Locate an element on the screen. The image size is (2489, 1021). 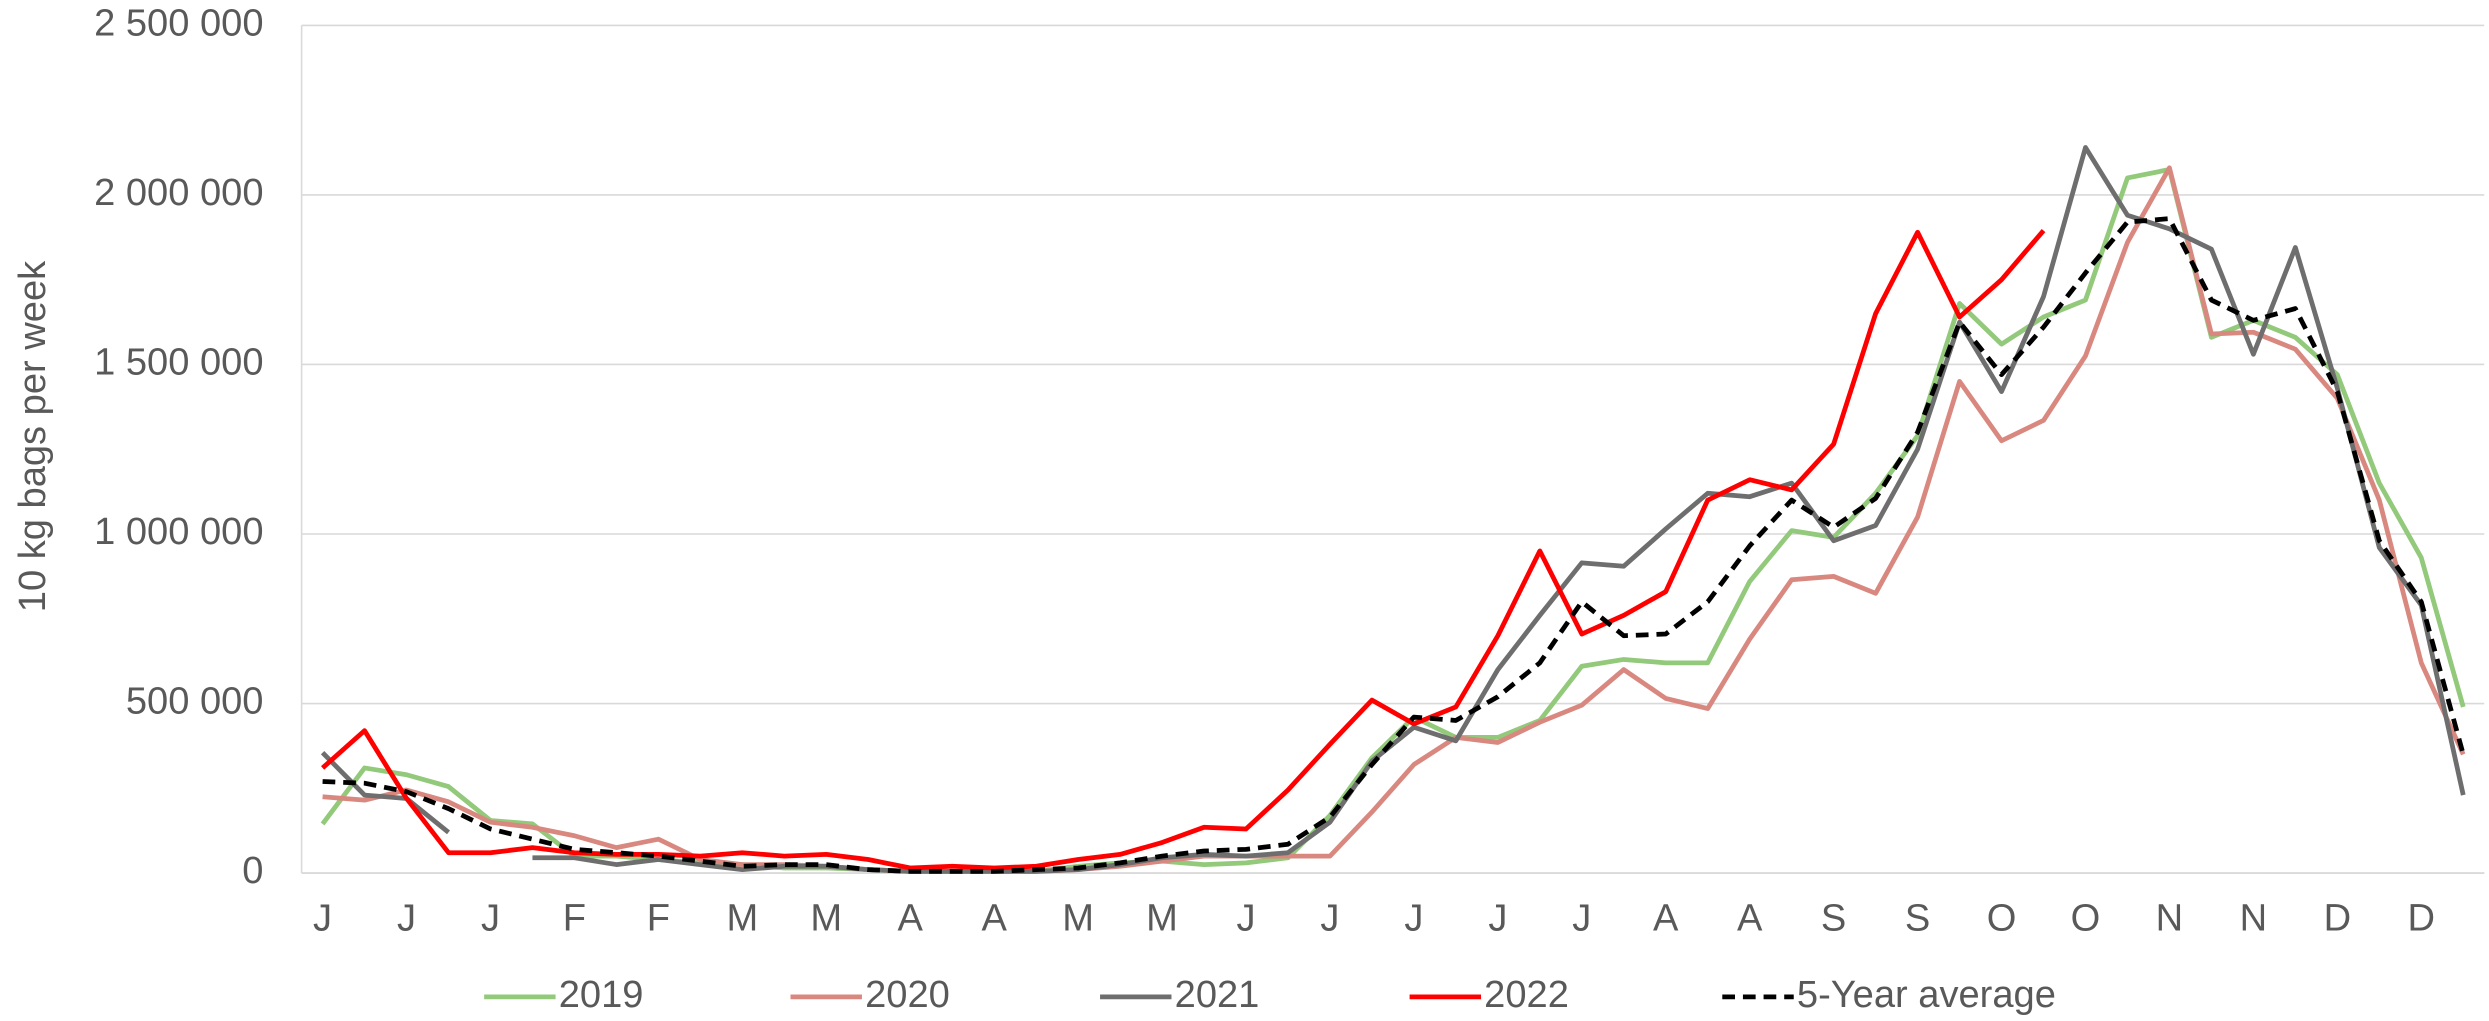
legend-label: 2019 is located at coordinates (601, 995).